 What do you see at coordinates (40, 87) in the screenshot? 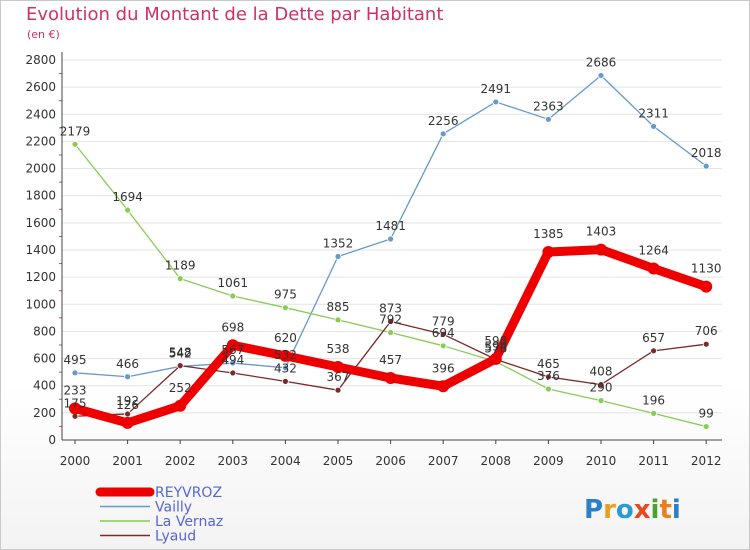
I see `y-tick-label: 2600` at bounding box center [40, 87].